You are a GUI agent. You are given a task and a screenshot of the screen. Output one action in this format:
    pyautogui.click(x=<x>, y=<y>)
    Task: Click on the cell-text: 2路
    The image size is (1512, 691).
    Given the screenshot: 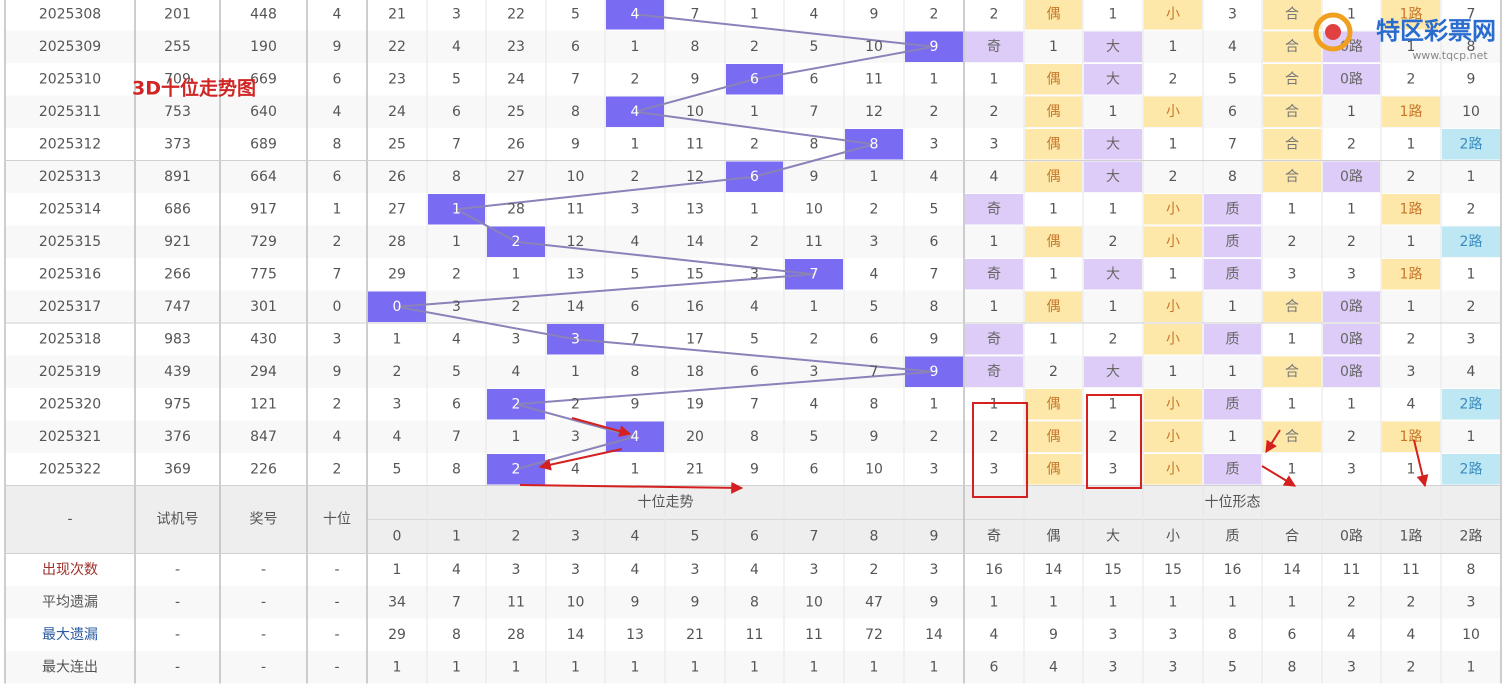 What is the action you would take?
    pyautogui.click(x=1471, y=469)
    